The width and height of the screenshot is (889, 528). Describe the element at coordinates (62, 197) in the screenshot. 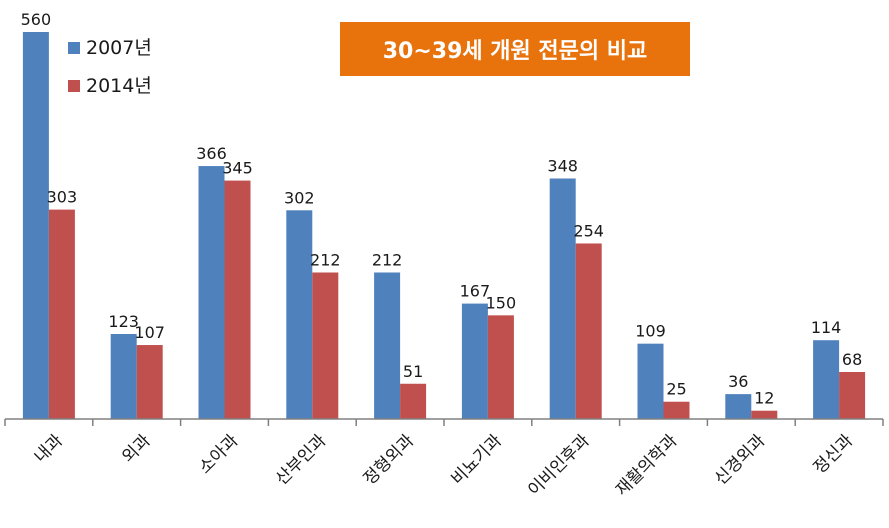

I see `value-label: 303` at that location.